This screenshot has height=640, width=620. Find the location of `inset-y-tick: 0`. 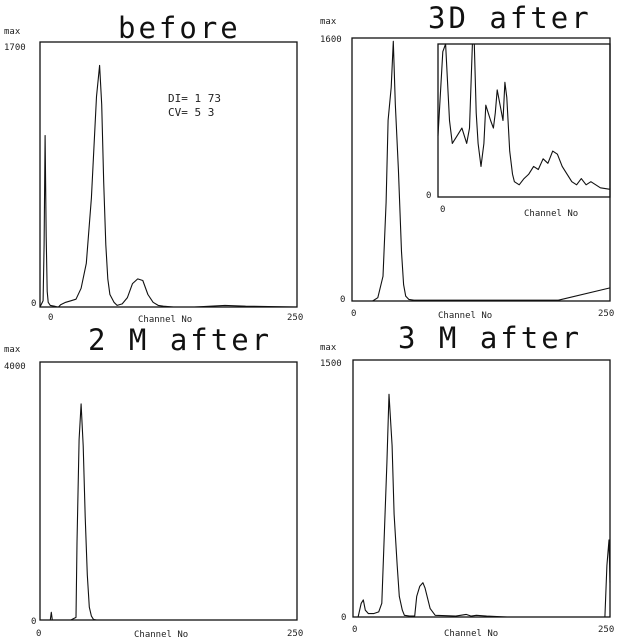

inset-y-tick: 0 is located at coordinates (428, 196).